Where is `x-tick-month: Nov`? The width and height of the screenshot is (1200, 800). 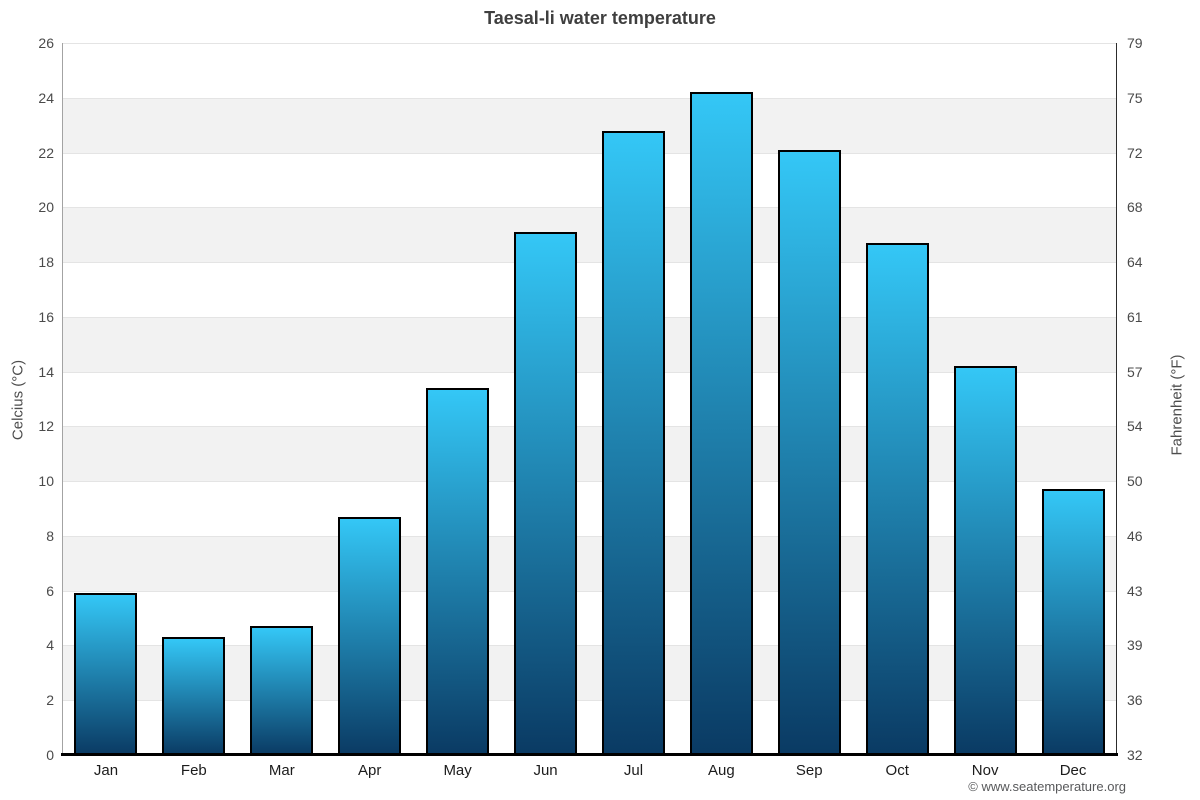 x-tick-month: Nov is located at coordinates (985, 770).